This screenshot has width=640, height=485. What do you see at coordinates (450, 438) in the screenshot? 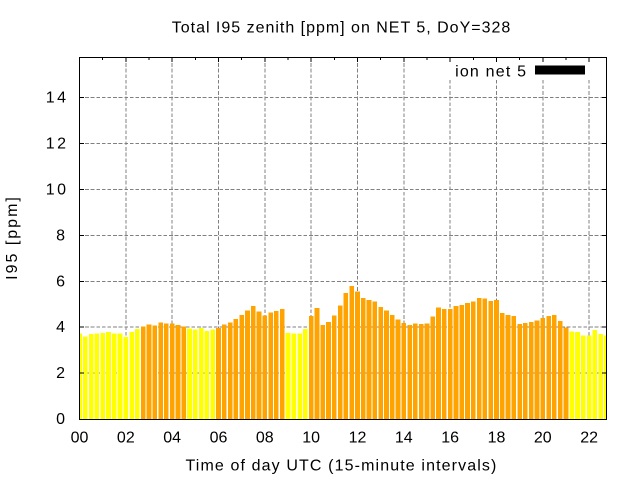
I see `svg-text: 16` at bounding box center [450, 438].